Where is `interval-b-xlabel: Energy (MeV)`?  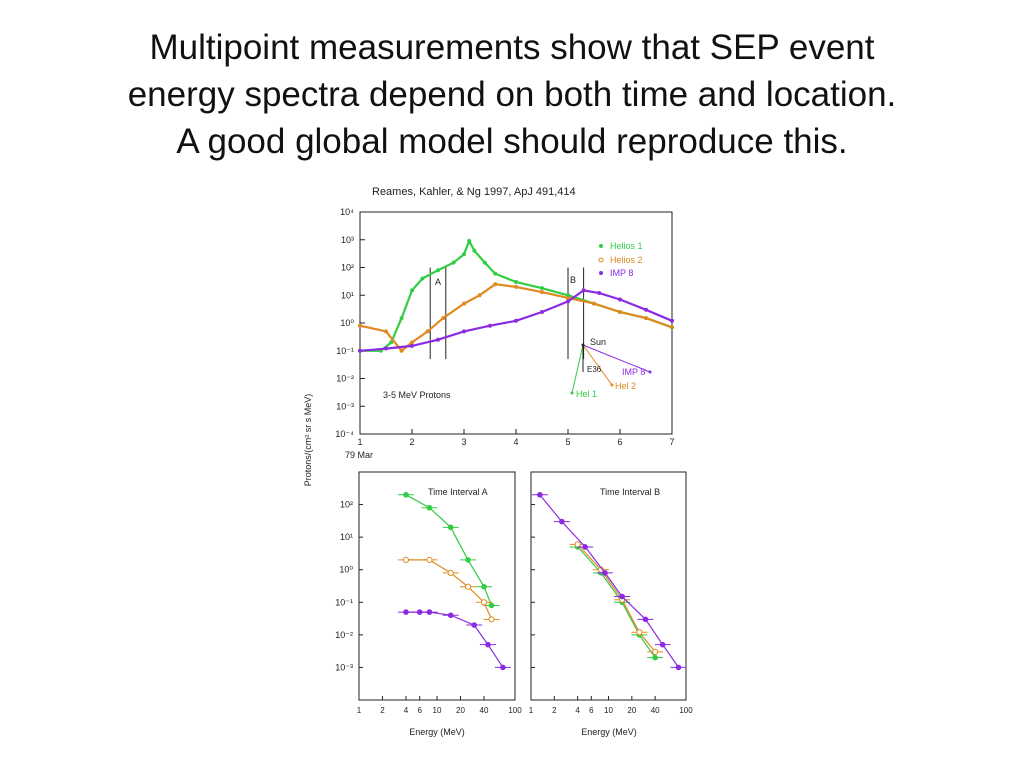
interval-b-xlabel: Energy (MeV) is located at coordinates (609, 732).